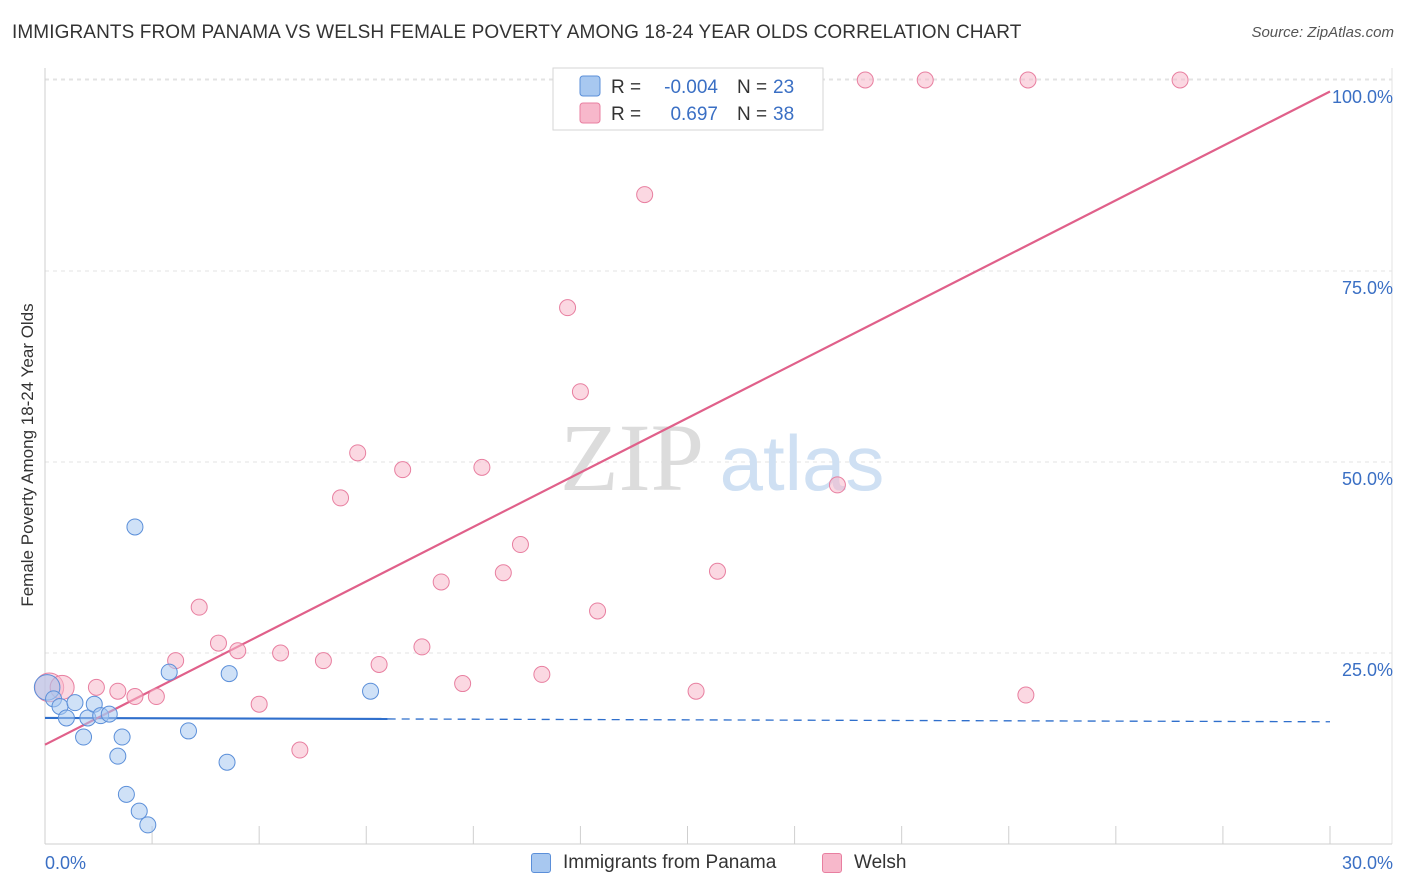 This screenshot has width=1406, height=892. I want to click on legend-r-label-welsh: R =, so click(626, 114).